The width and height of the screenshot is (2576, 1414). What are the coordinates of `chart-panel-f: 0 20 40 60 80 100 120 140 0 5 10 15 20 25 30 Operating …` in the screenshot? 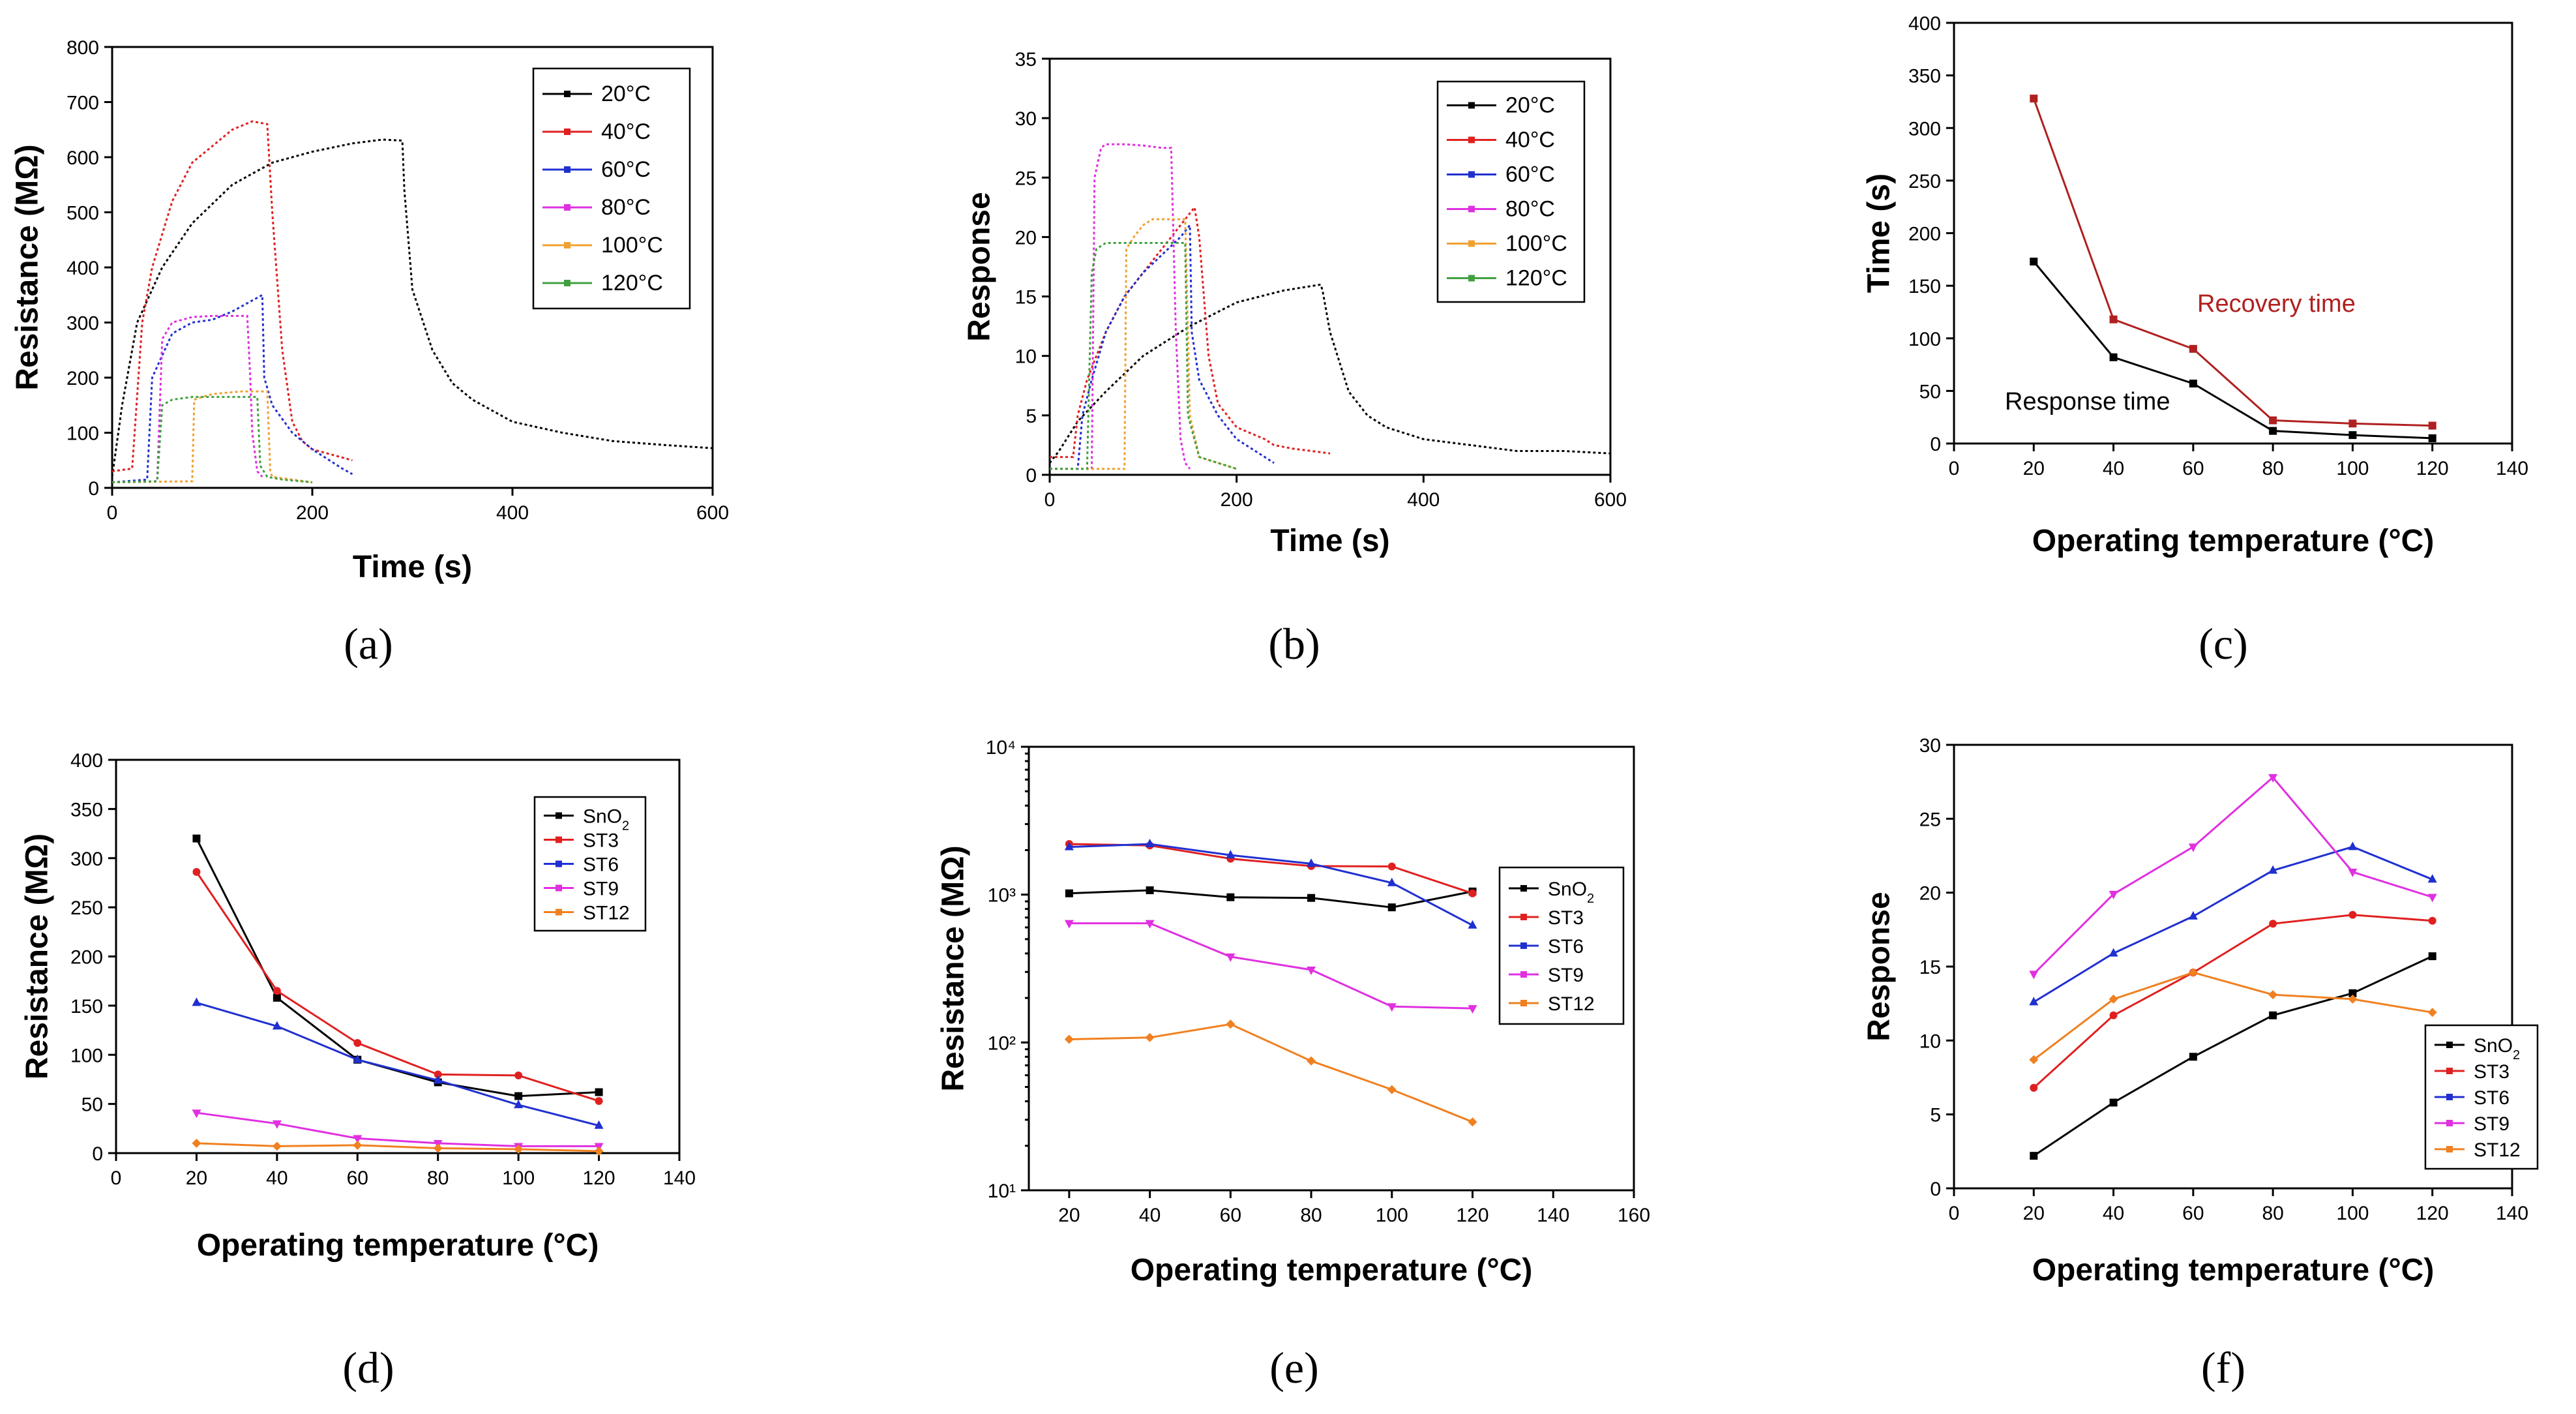 It's located at (2200, 1063).